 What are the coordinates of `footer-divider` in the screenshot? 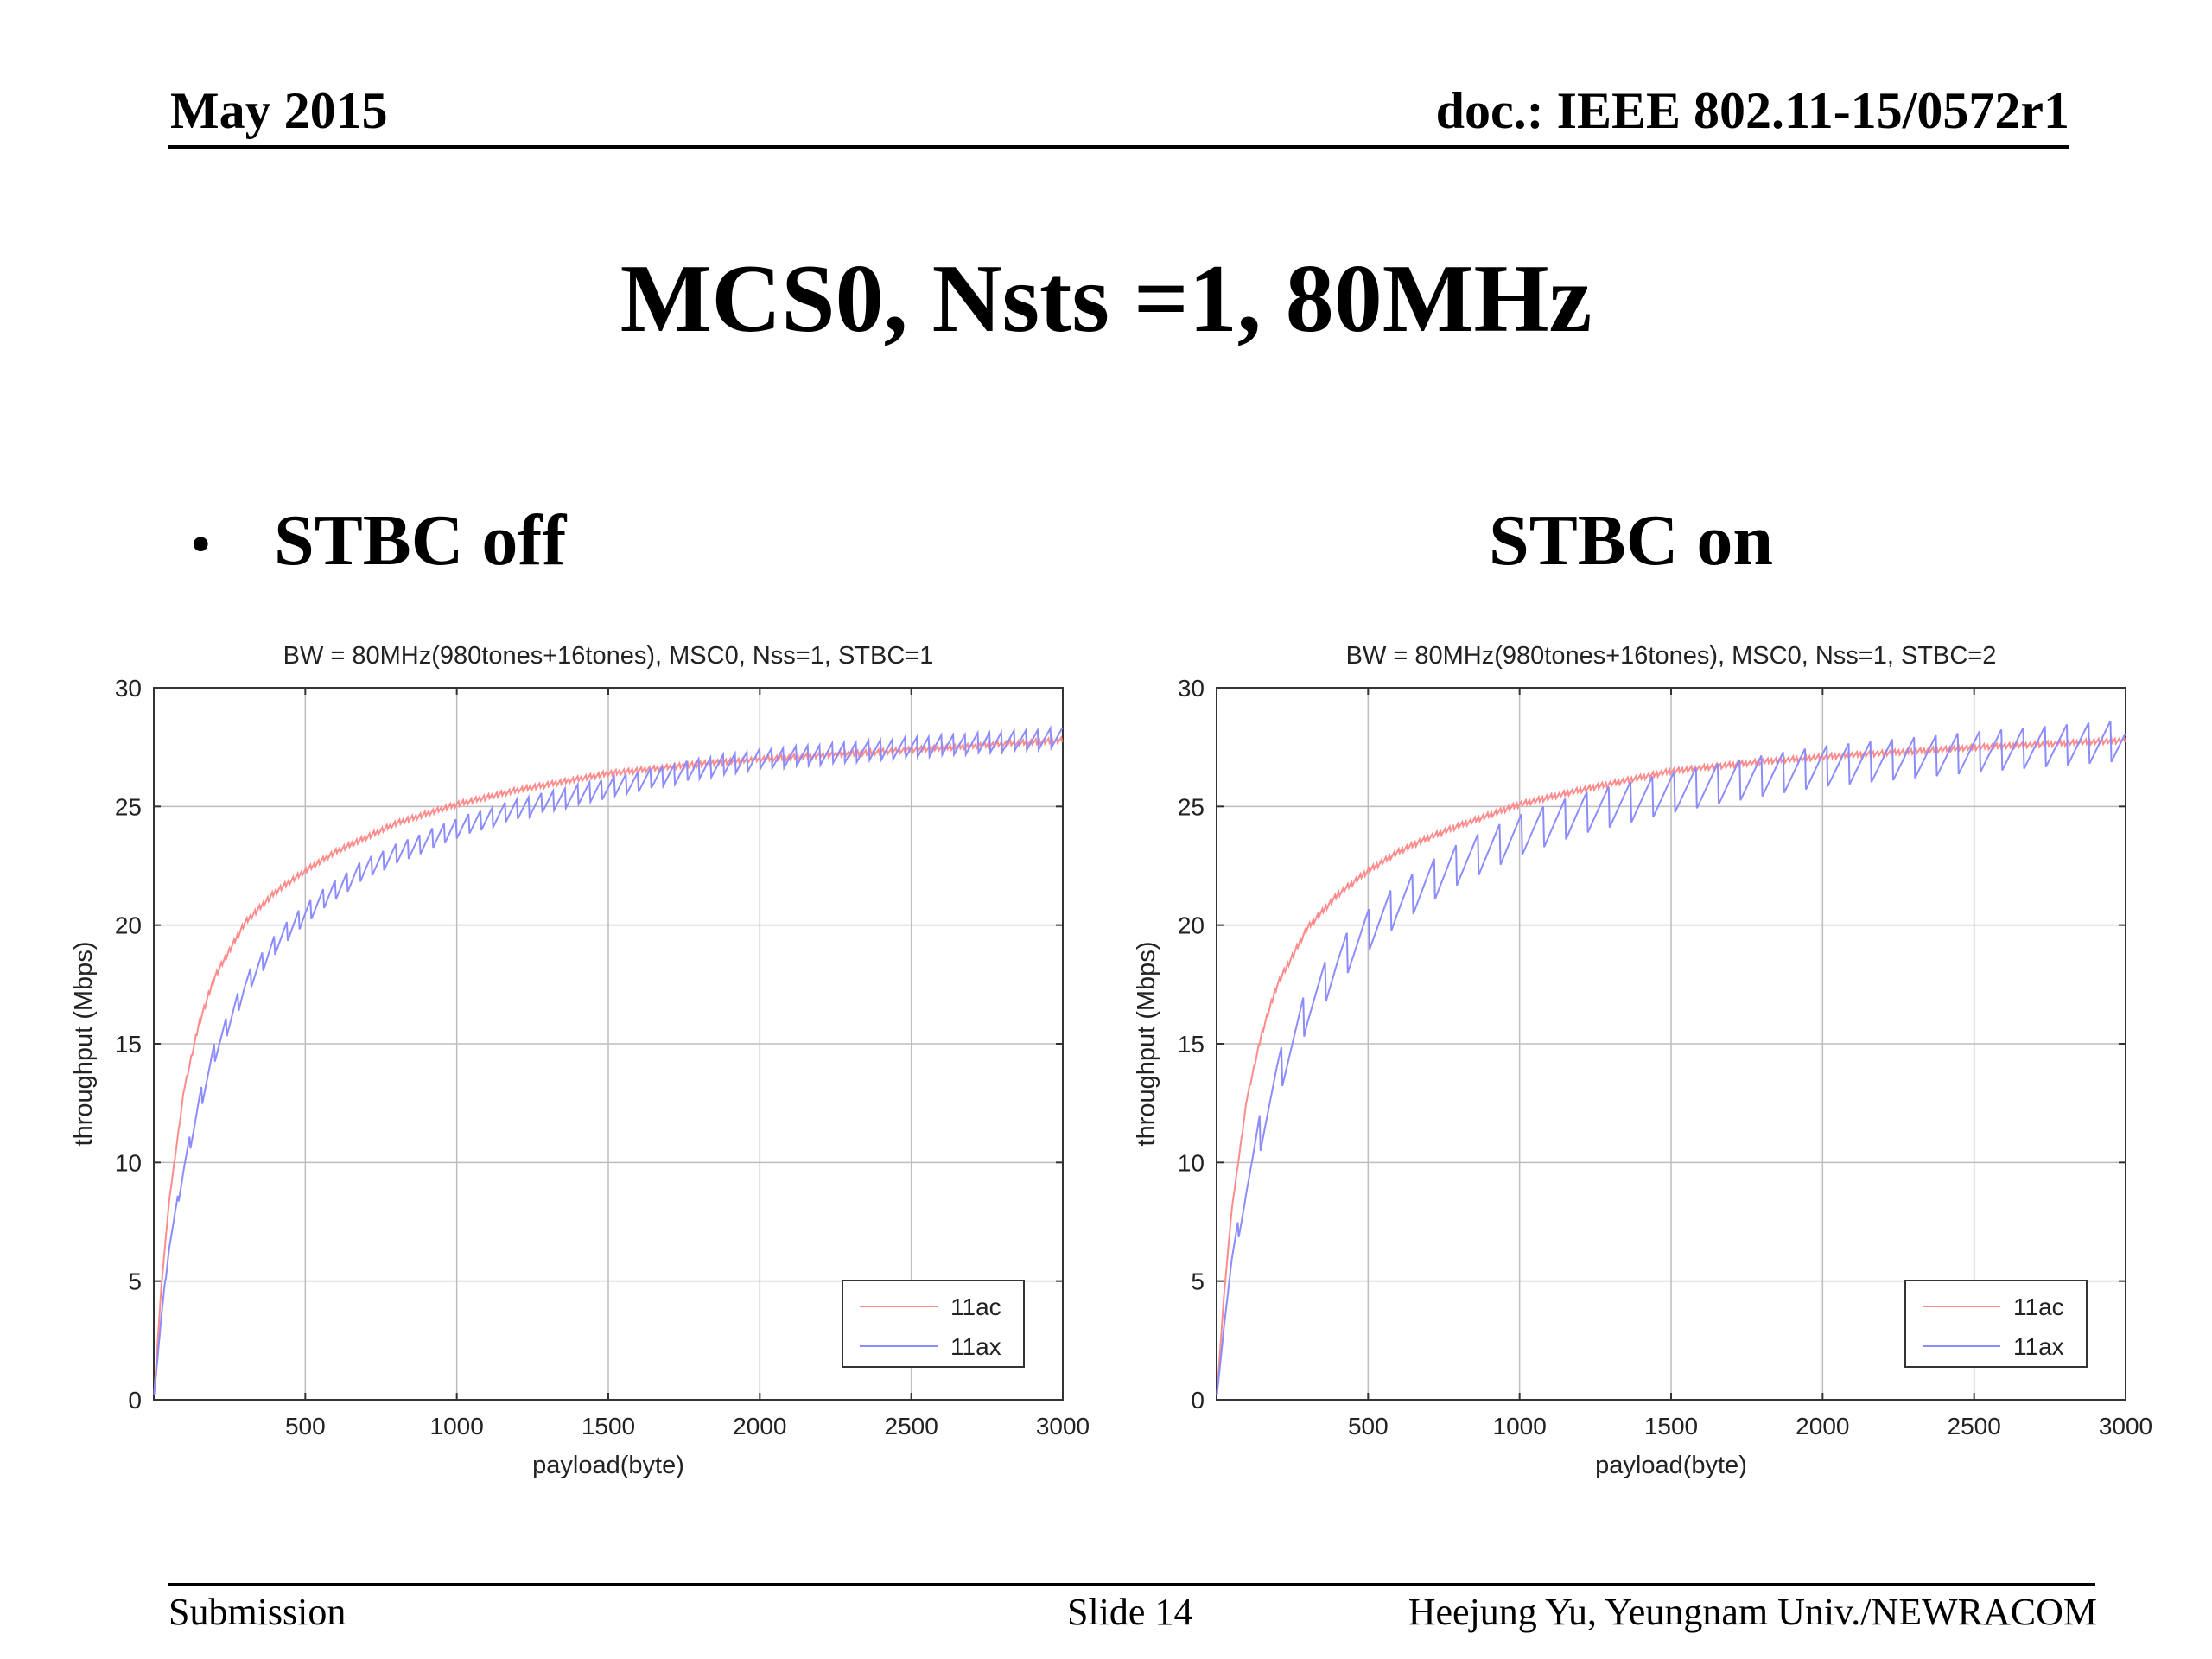 It's located at (1131, 1584).